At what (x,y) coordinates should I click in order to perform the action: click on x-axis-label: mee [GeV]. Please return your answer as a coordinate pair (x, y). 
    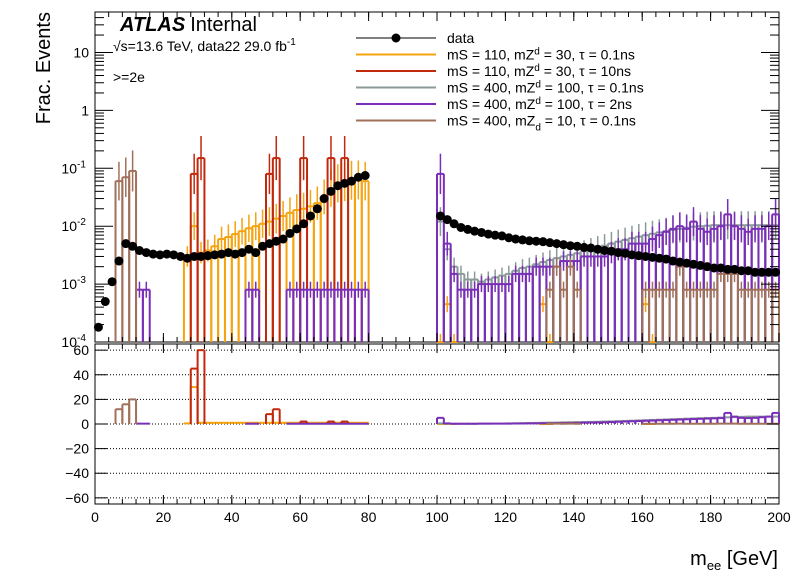
    Looking at the image, I should click on (734, 560).